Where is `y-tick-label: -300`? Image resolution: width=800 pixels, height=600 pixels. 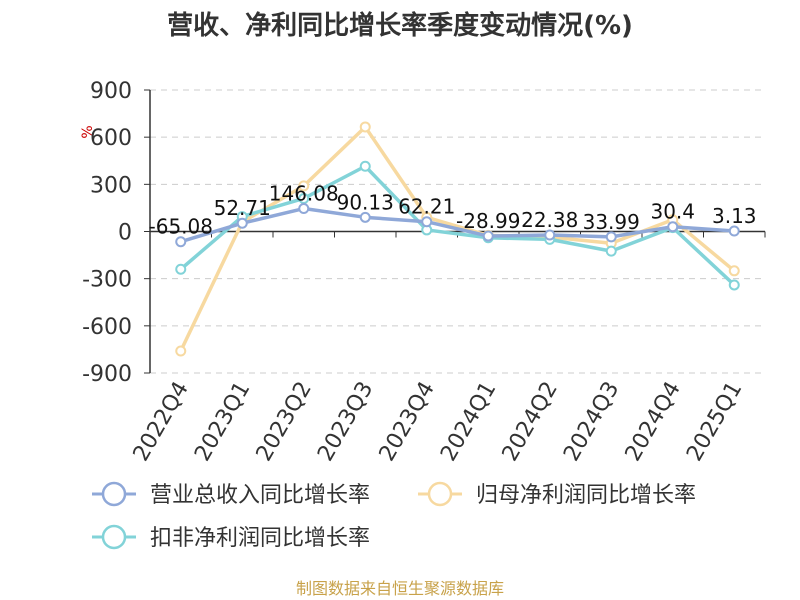
y-tick-label: -300 is located at coordinates (107, 280).